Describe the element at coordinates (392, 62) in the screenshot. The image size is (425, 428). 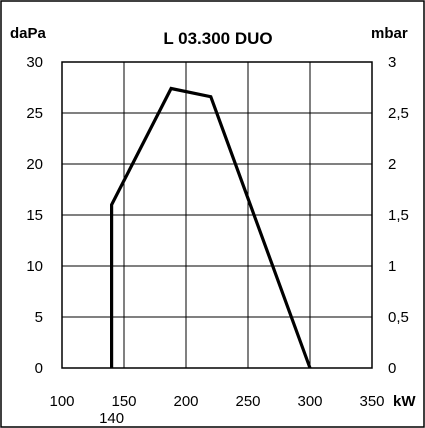
I see `y-right-tick-label-3: 3` at that location.